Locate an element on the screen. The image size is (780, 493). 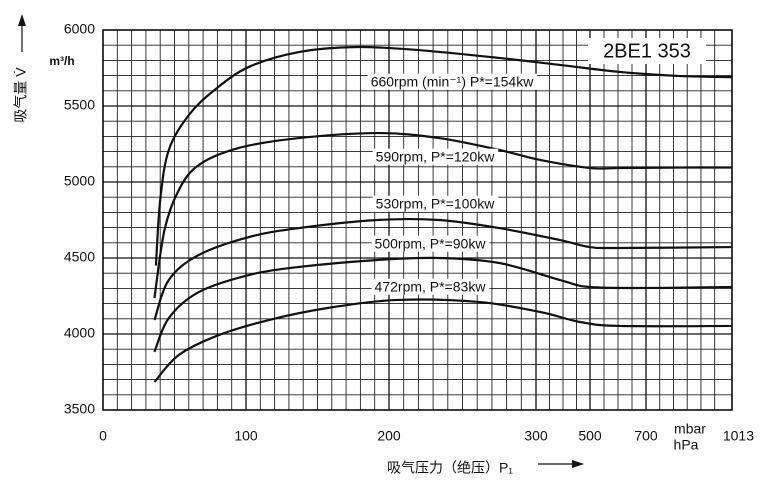
x-tick-label: 100 is located at coordinates (246, 436).